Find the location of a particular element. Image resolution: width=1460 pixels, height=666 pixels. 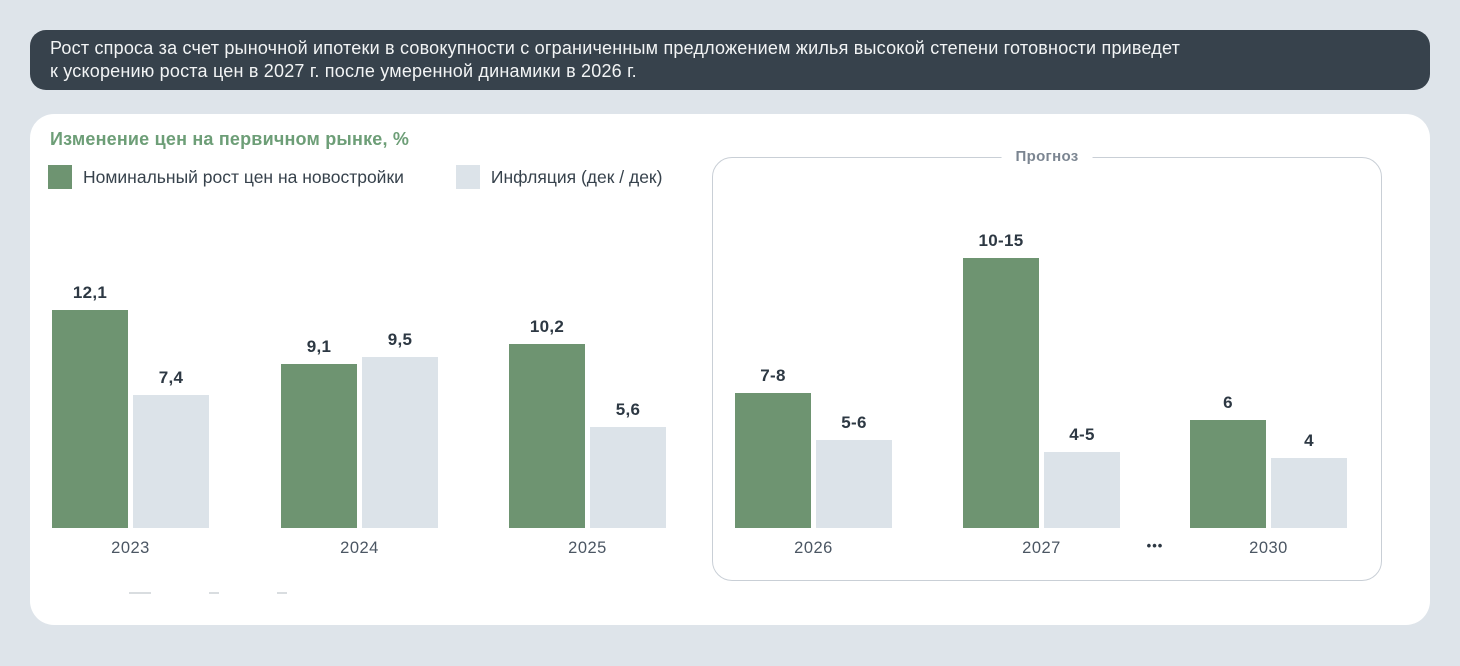

chart-title: Изменение цен на первичном рынке, % is located at coordinates (230, 139).